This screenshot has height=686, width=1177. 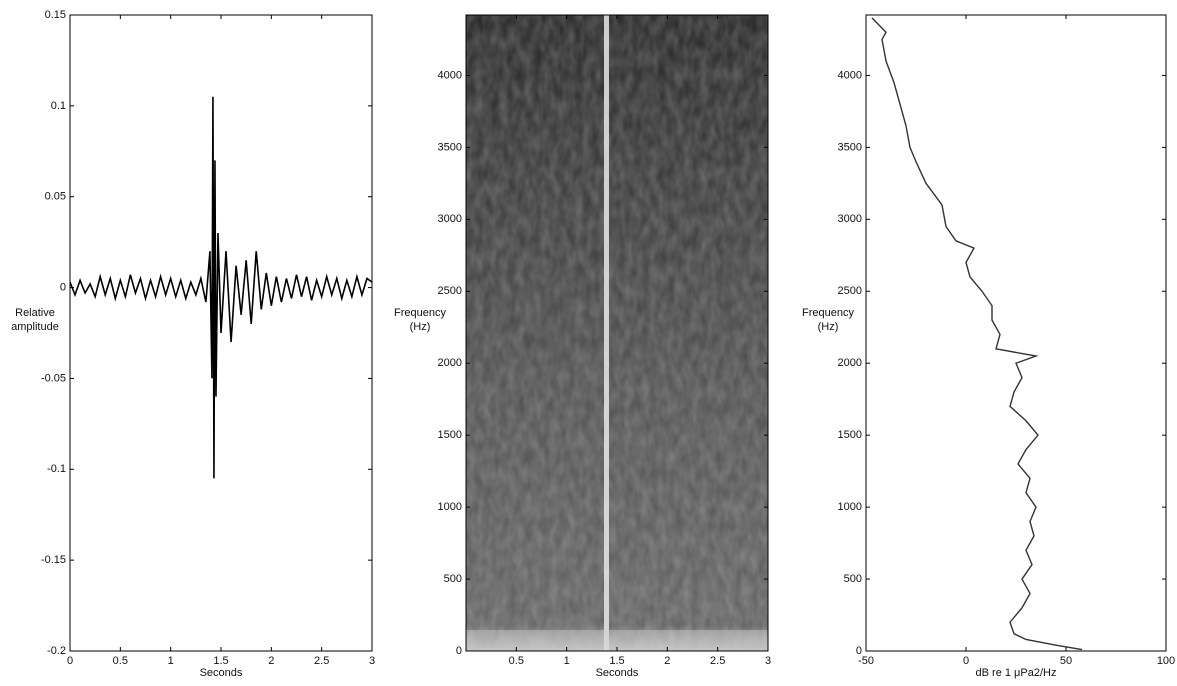 What do you see at coordinates (221, 287) in the screenshot?
I see `waveform` at bounding box center [221, 287].